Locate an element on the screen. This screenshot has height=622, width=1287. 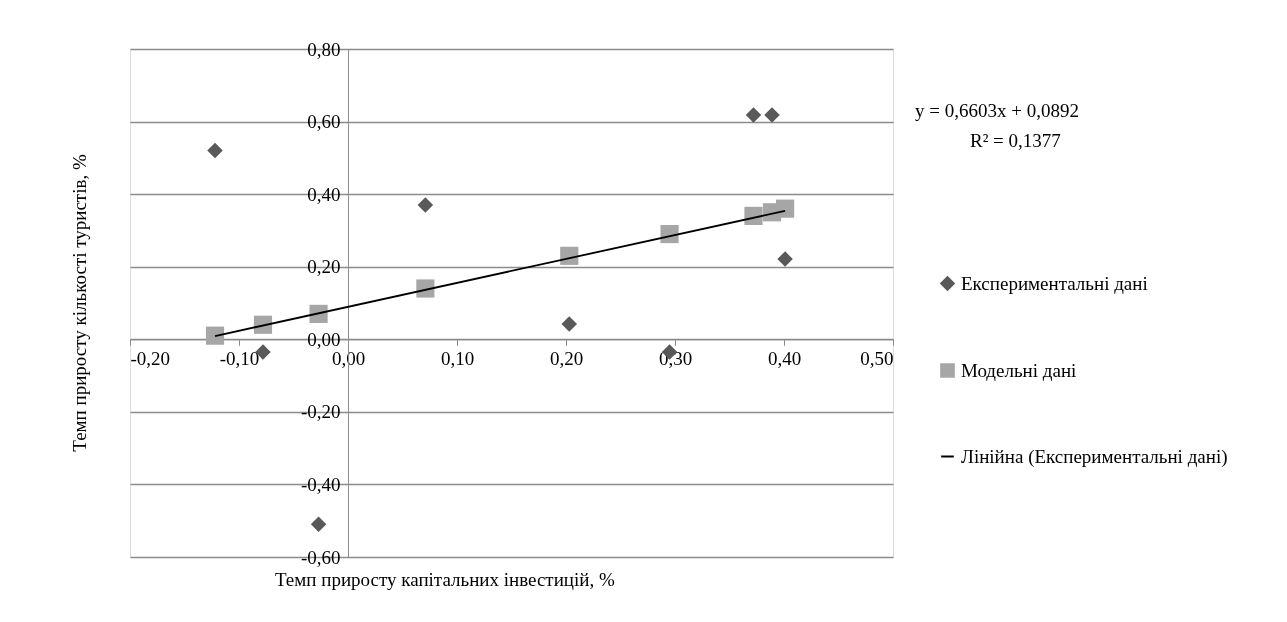
x-tick-label: -0,10 is located at coordinates (239, 358).